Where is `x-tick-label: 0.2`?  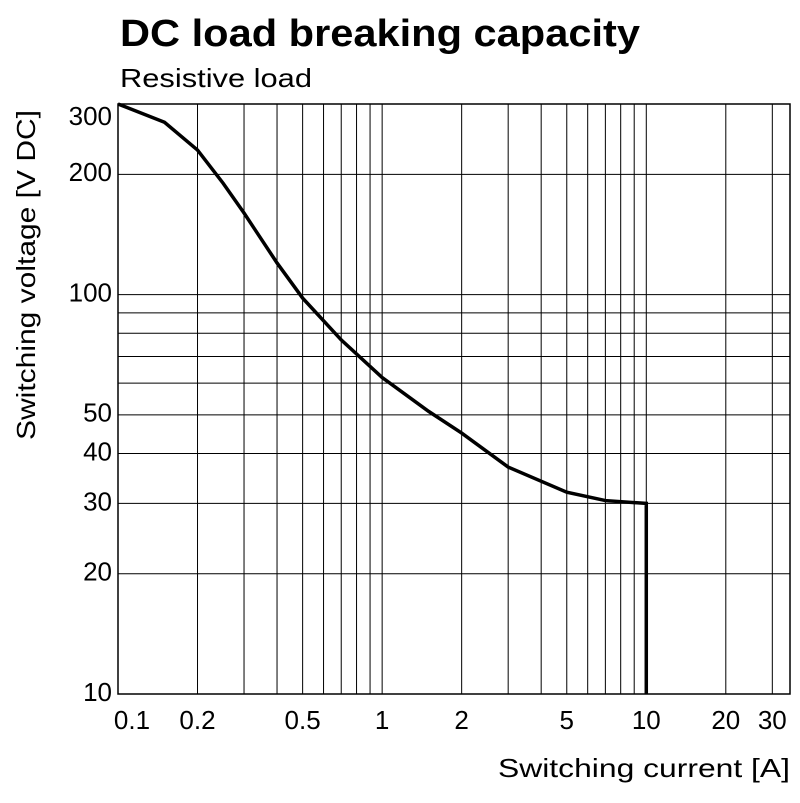 x-tick-label: 0.2 is located at coordinates (197, 720).